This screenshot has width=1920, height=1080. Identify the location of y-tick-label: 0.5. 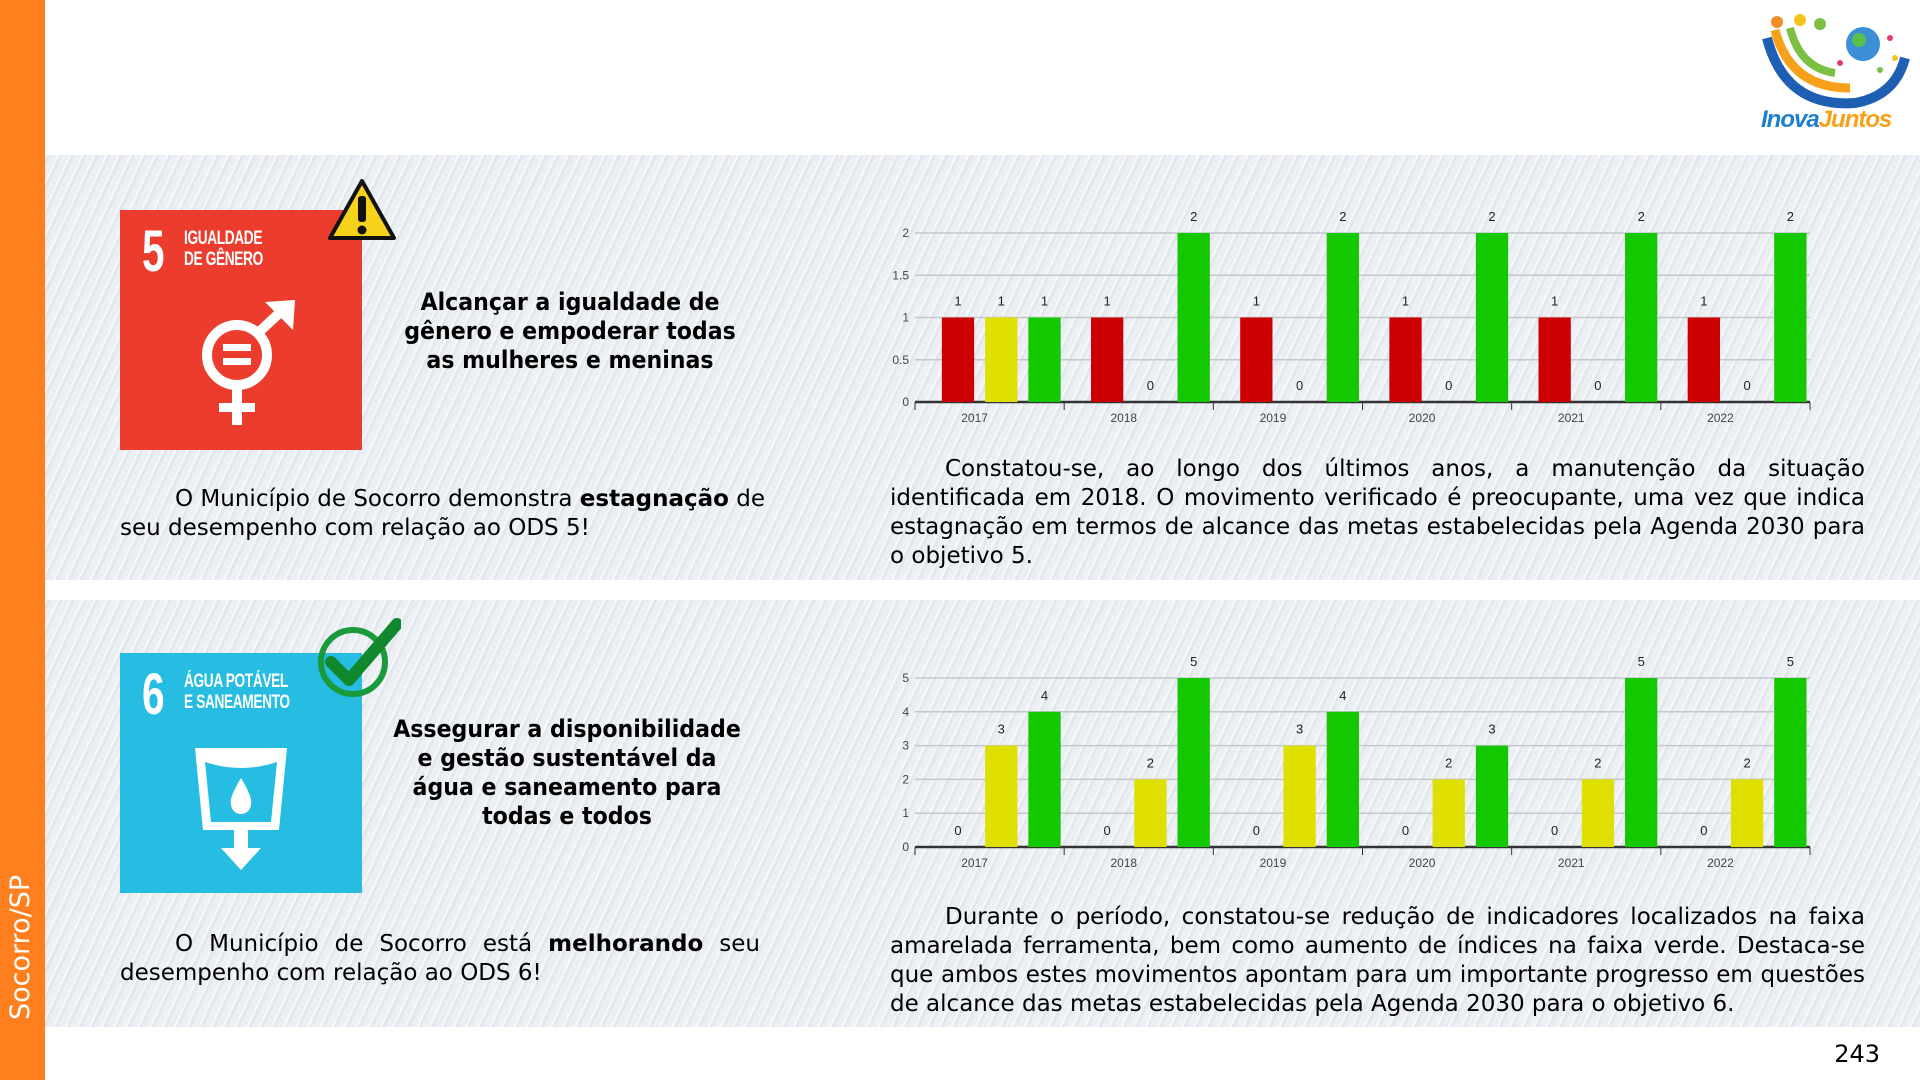
(900, 360).